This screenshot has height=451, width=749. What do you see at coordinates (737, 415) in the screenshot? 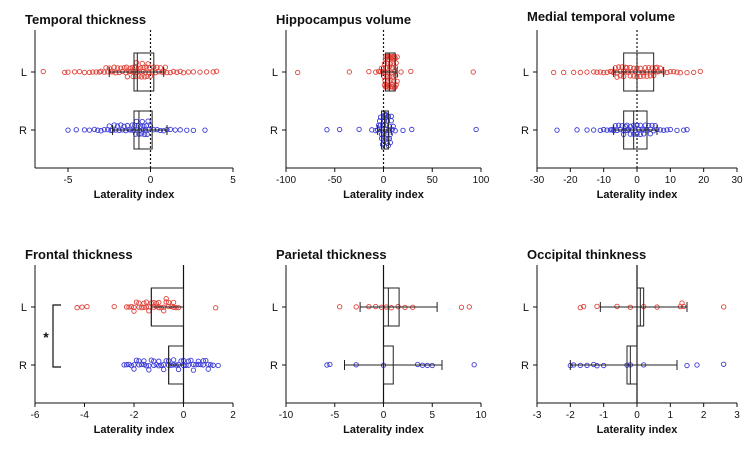
I see `x-tick-label: 3` at bounding box center [737, 415].